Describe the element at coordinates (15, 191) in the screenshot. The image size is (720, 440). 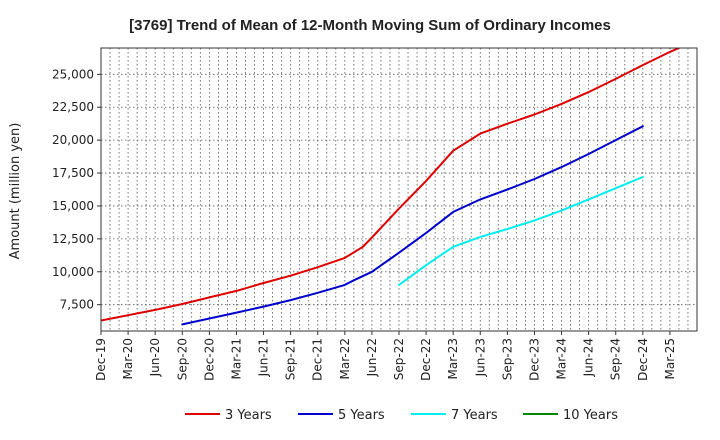
I see `y-axis-label: Amount (million yen)` at that location.